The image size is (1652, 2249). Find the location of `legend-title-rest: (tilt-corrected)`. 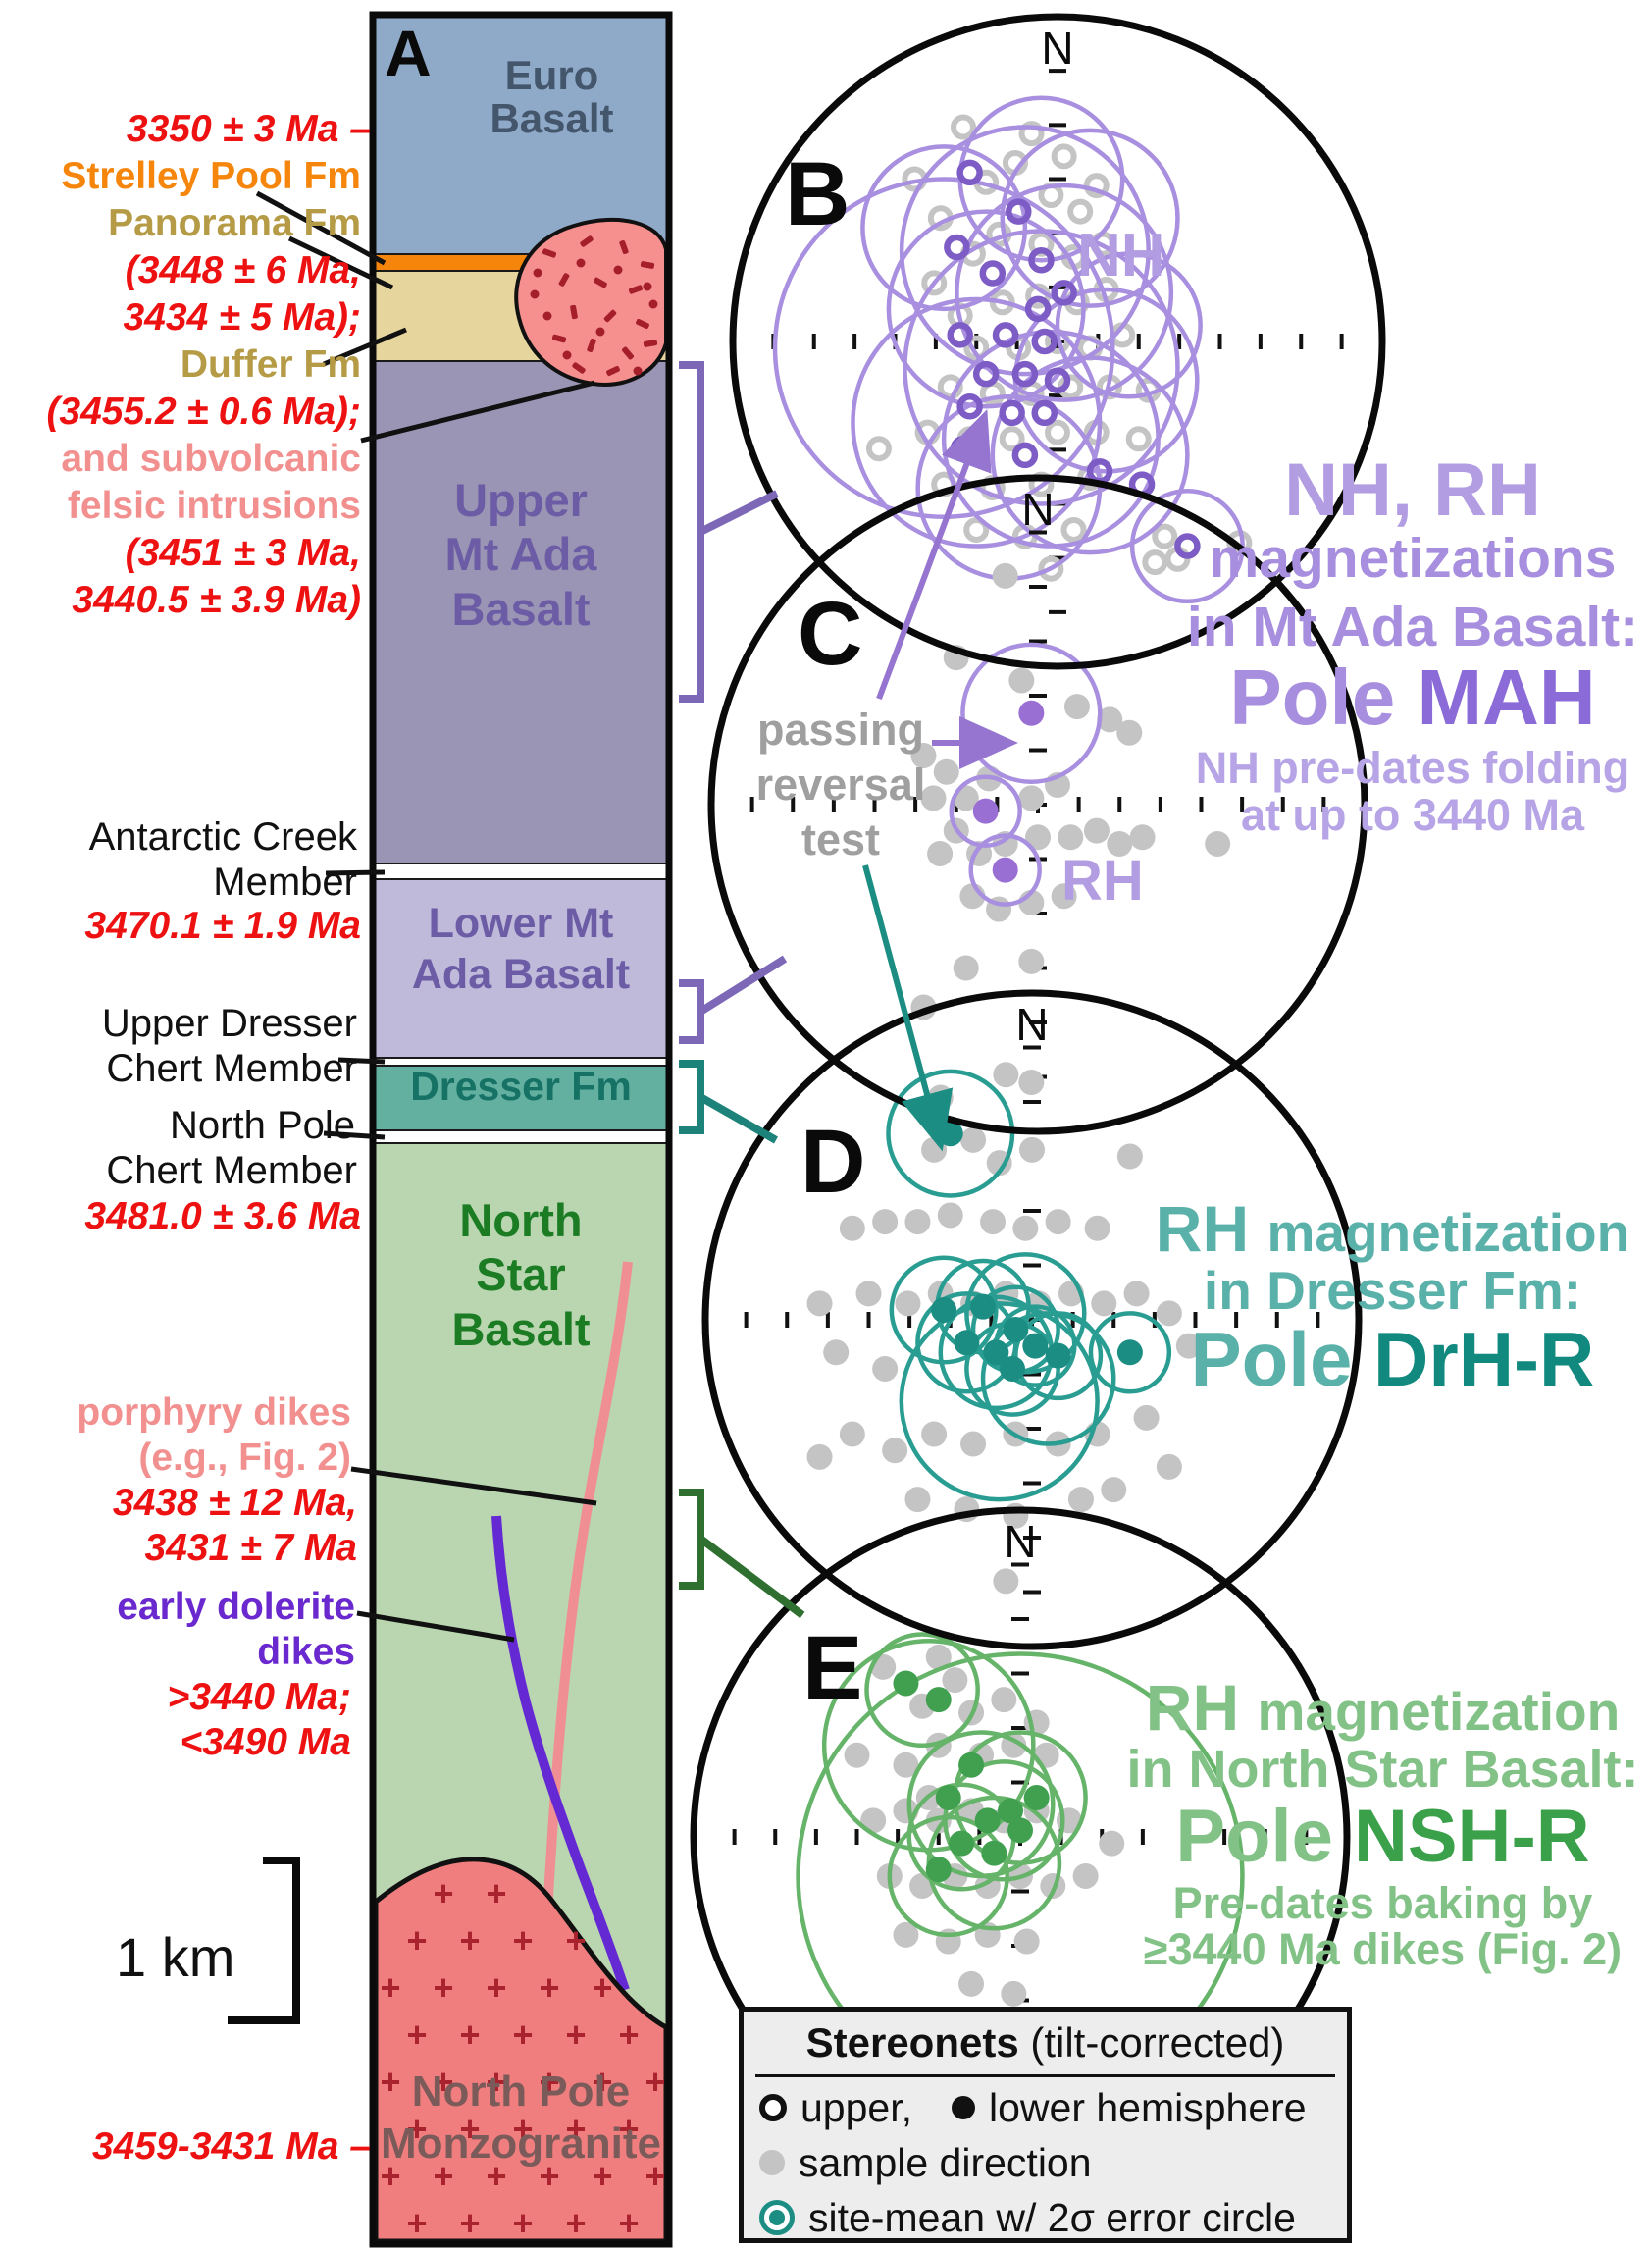

legend-title-rest: (tilt-corrected) is located at coordinates (1151, 2043).